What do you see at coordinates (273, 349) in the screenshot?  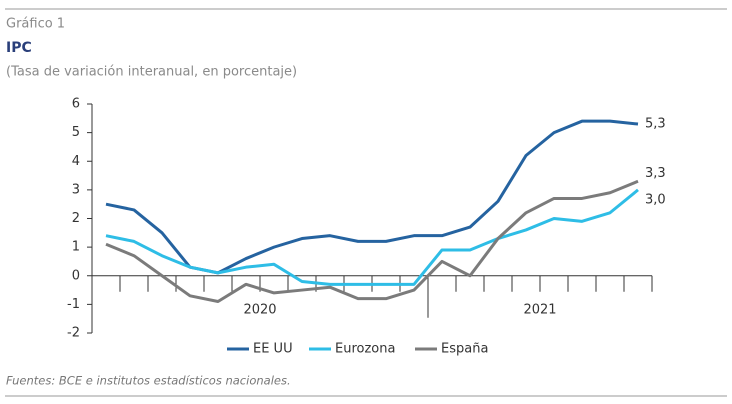 I see `legend-label: EE UU` at bounding box center [273, 349].